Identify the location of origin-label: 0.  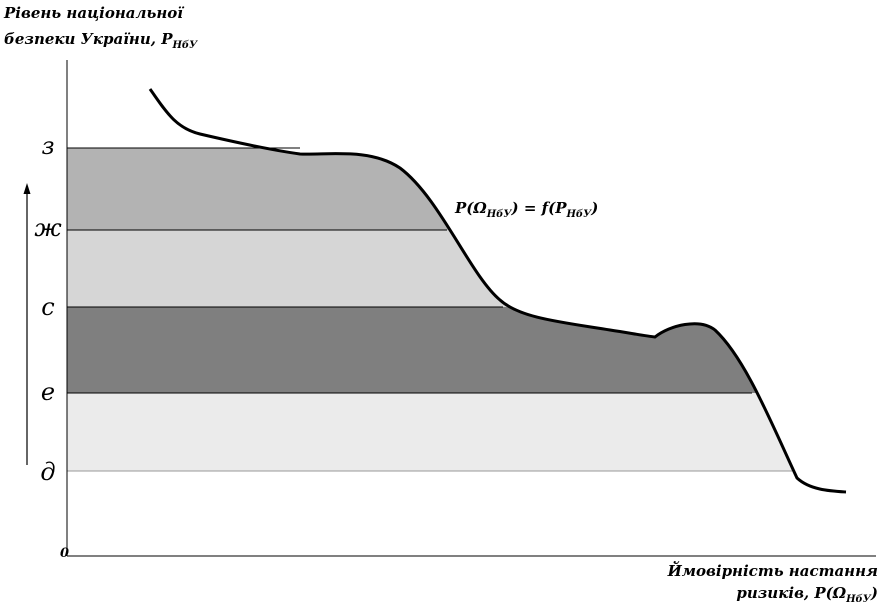
(65, 553).